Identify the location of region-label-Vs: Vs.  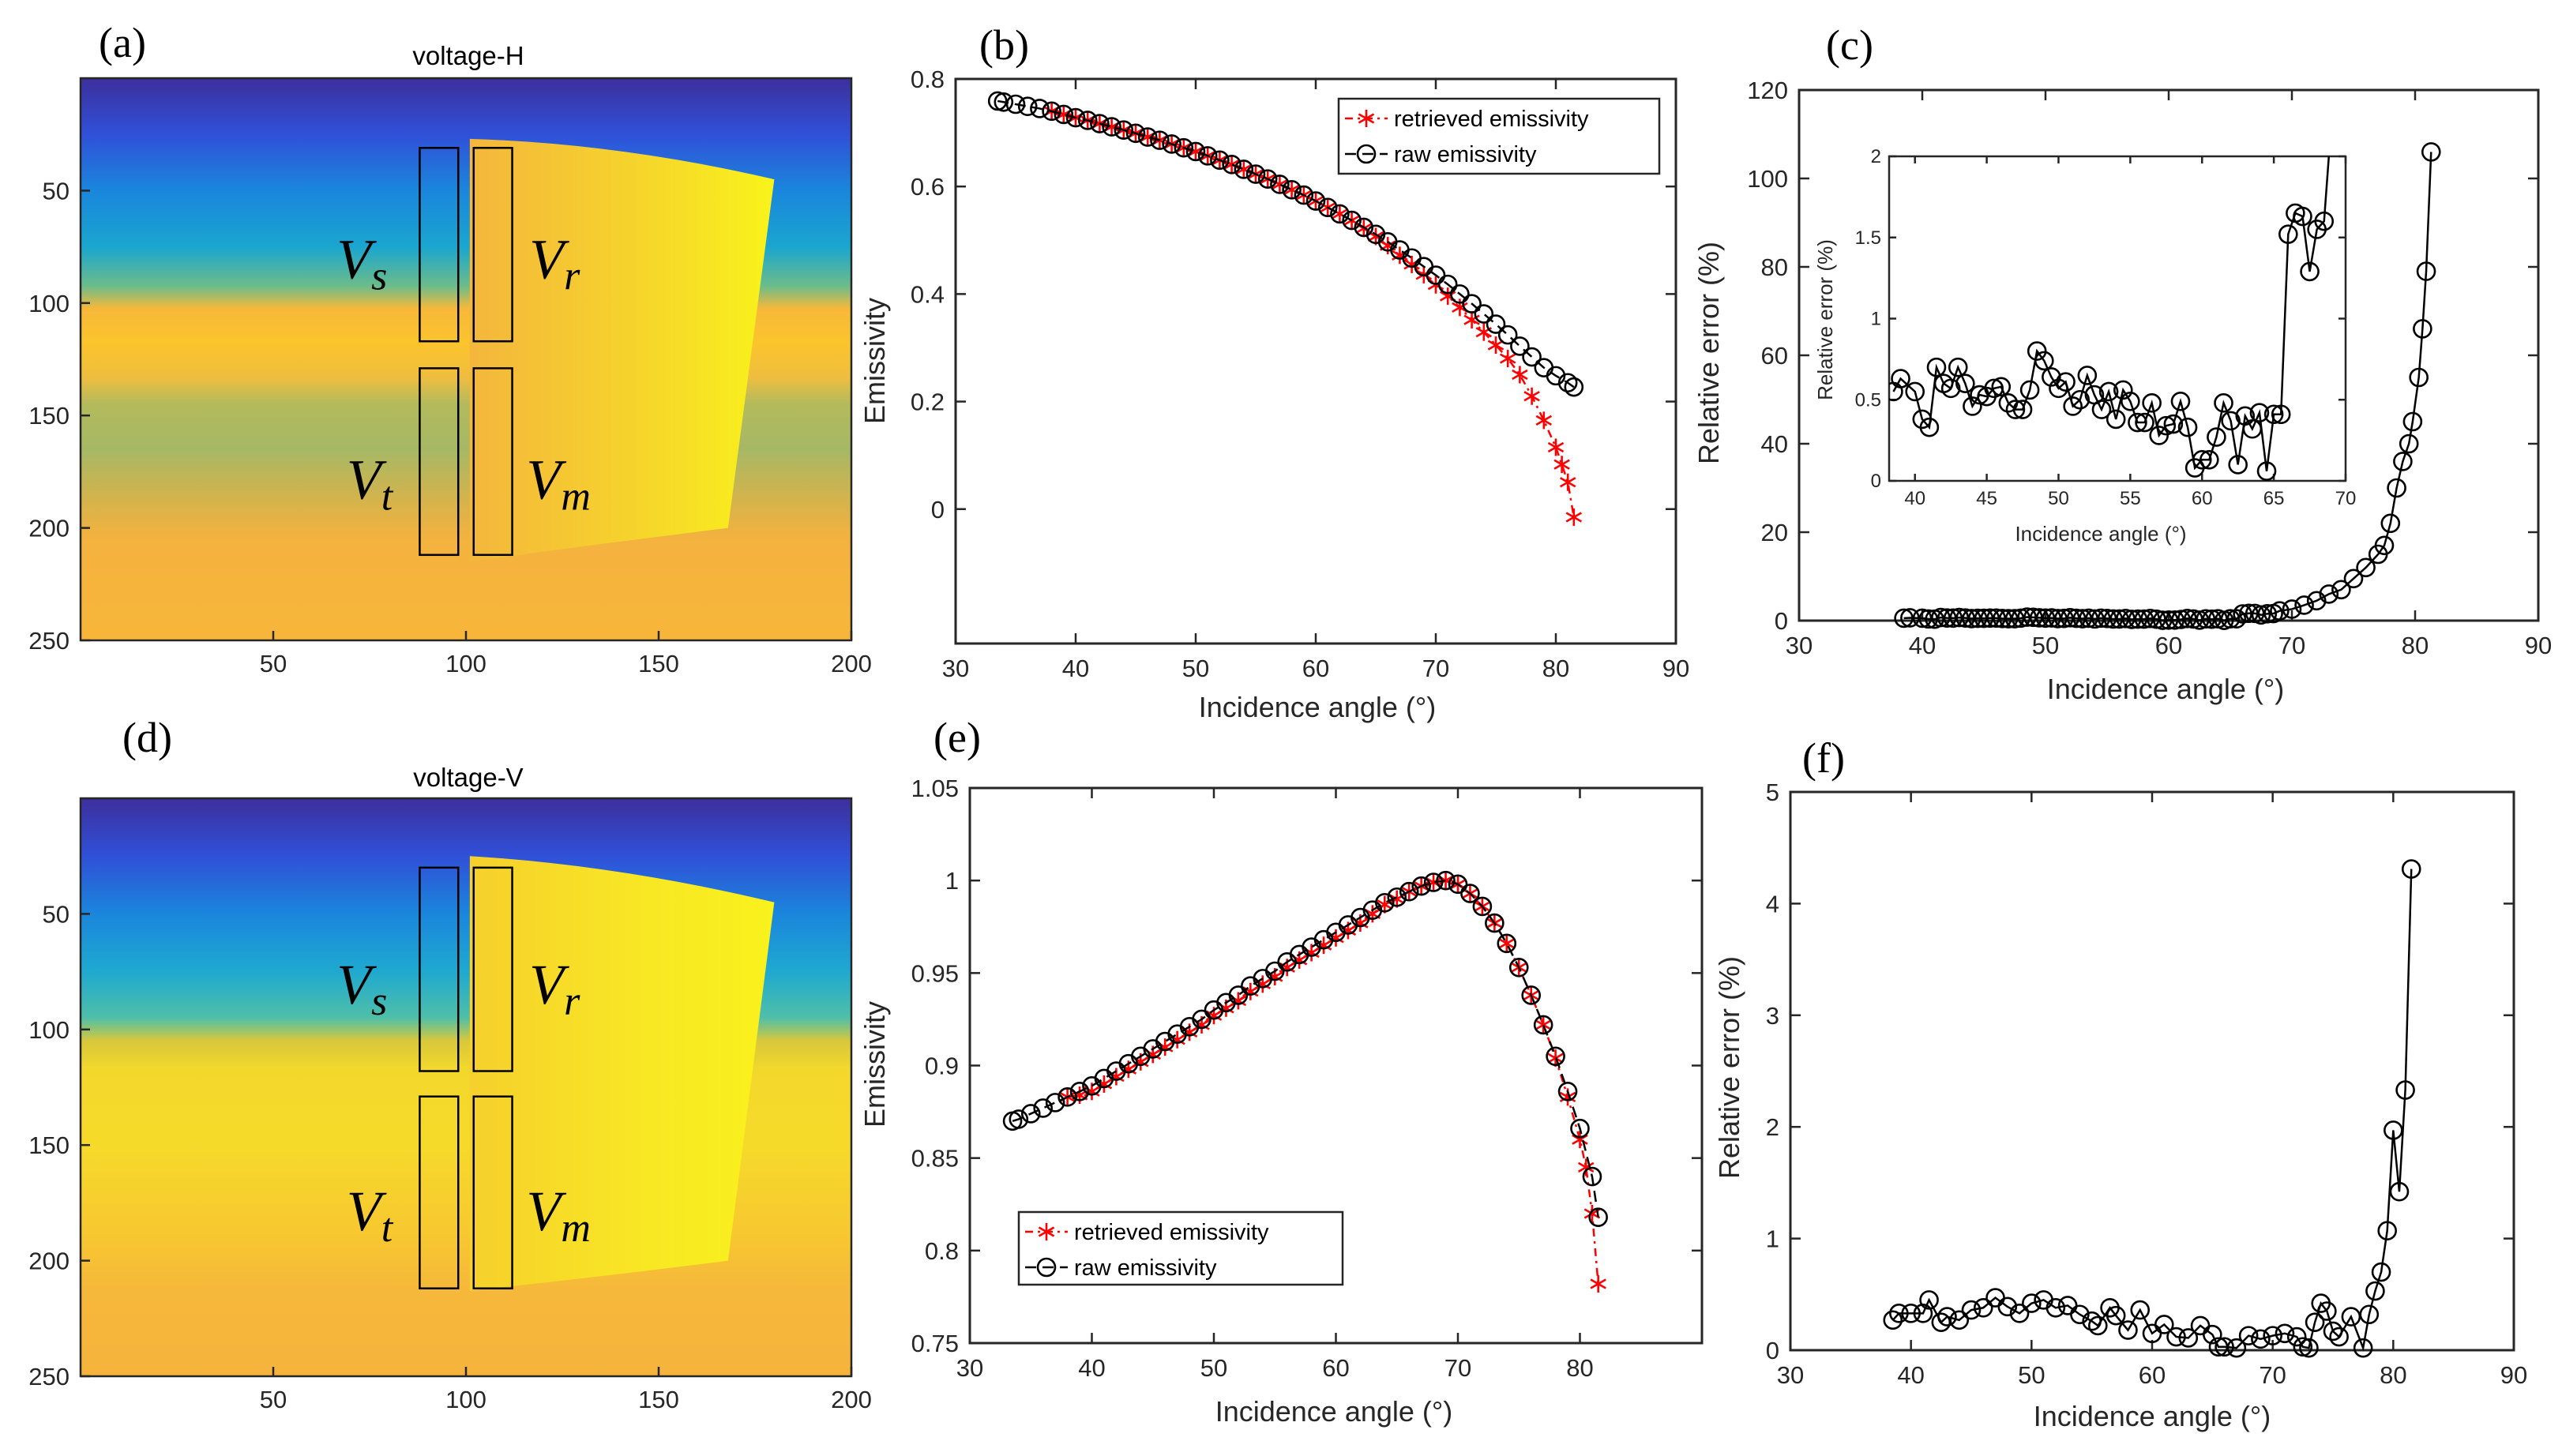
(362, 988).